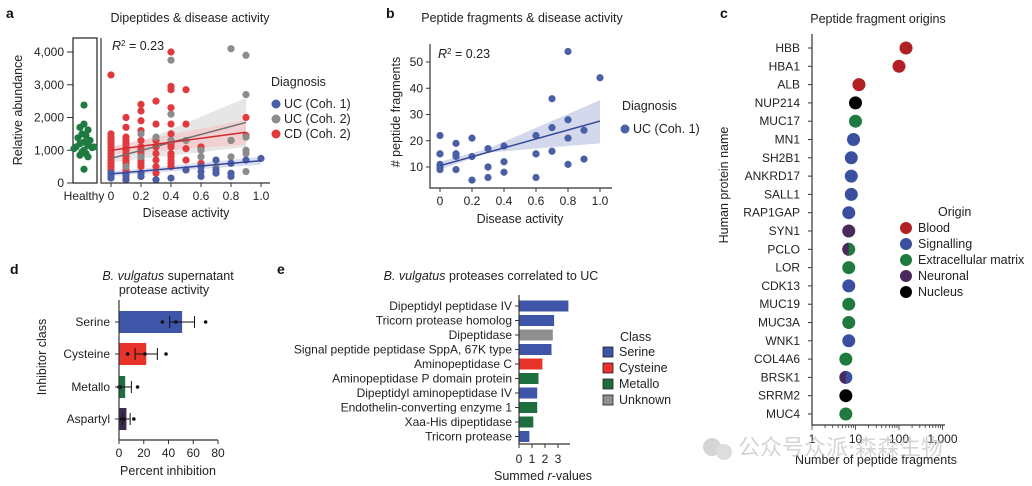 This screenshot has width=1032, height=486. Describe the element at coordinates (945, 244) in the screenshot. I see `legend-label: Signalling` at that location.